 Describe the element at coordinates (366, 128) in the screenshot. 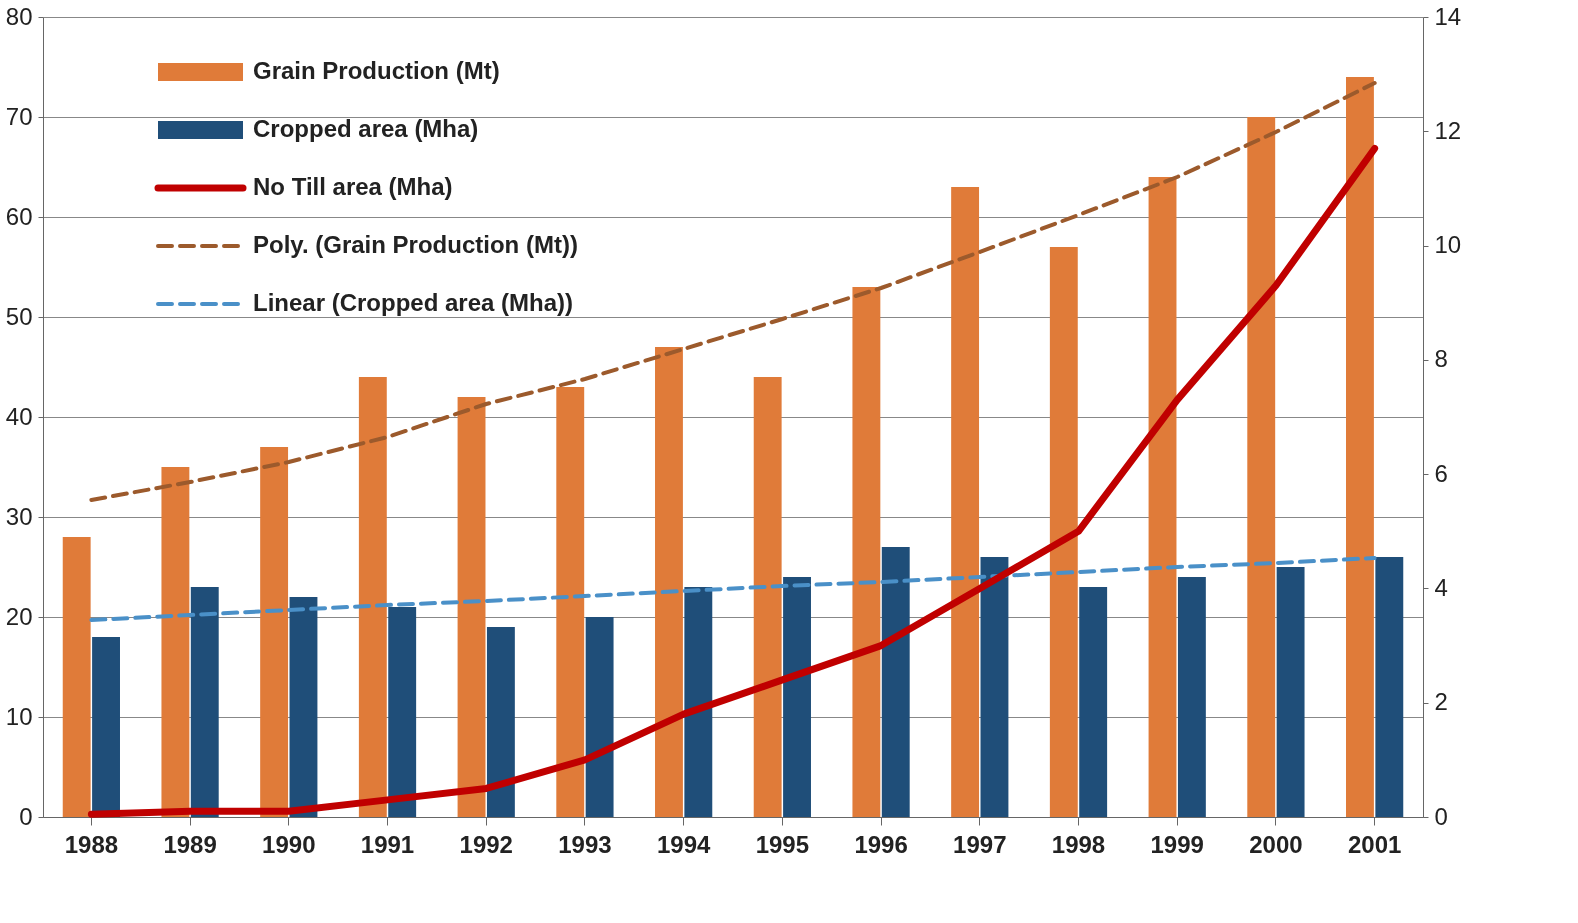

I see `legend-label: Cropped area (Mha)` at that location.